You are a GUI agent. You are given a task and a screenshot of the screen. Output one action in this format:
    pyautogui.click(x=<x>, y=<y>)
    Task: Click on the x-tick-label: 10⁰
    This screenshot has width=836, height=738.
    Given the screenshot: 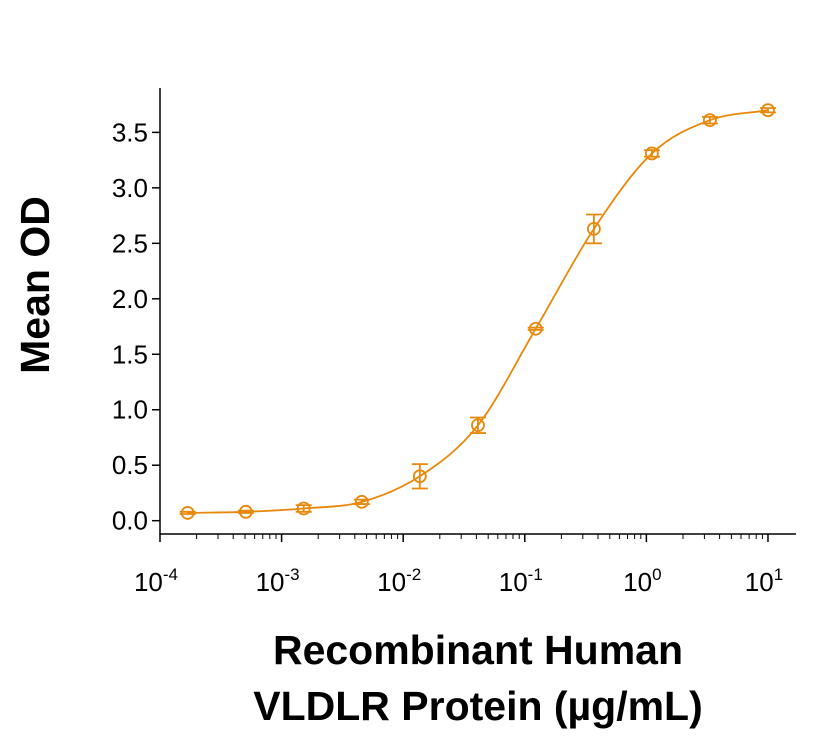 What is the action you would take?
    pyautogui.click(x=642, y=581)
    